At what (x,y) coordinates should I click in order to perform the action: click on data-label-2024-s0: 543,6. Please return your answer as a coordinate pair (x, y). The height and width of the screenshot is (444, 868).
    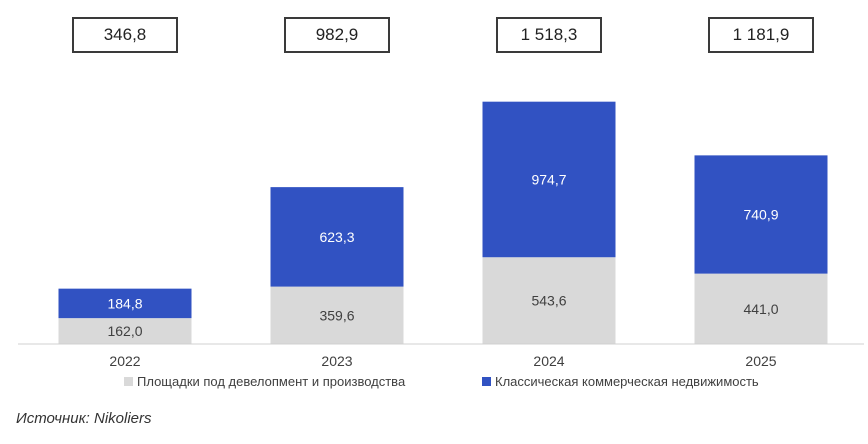
    Looking at the image, I should click on (548, 301).